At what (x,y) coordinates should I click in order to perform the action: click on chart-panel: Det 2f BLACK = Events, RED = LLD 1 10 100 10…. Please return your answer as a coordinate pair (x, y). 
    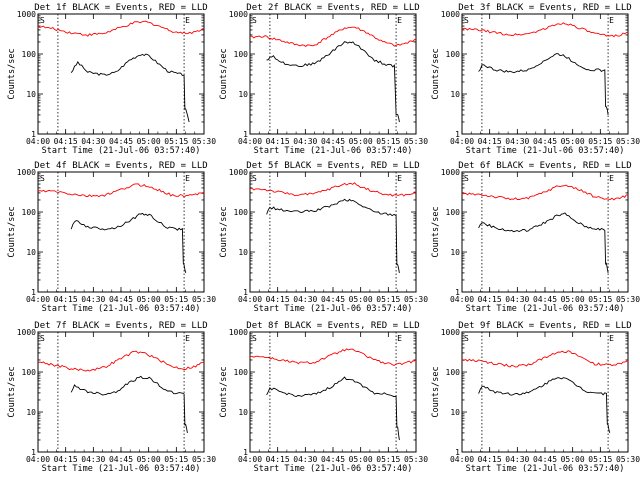
    Looking at the image, I should click on (323, 79).